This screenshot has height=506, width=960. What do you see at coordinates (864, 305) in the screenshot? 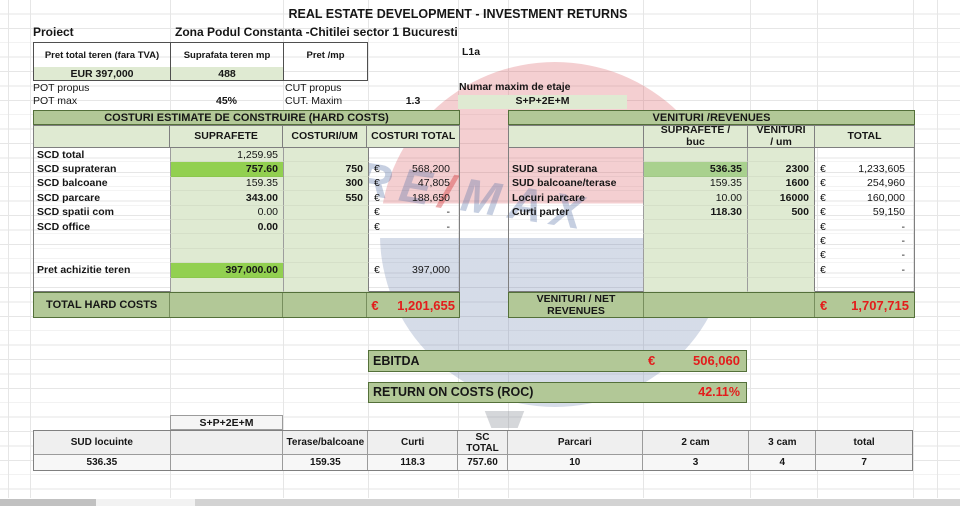
I see `net-revenues-value-cell: € 1,707,715` at bounding box center [864, 305].